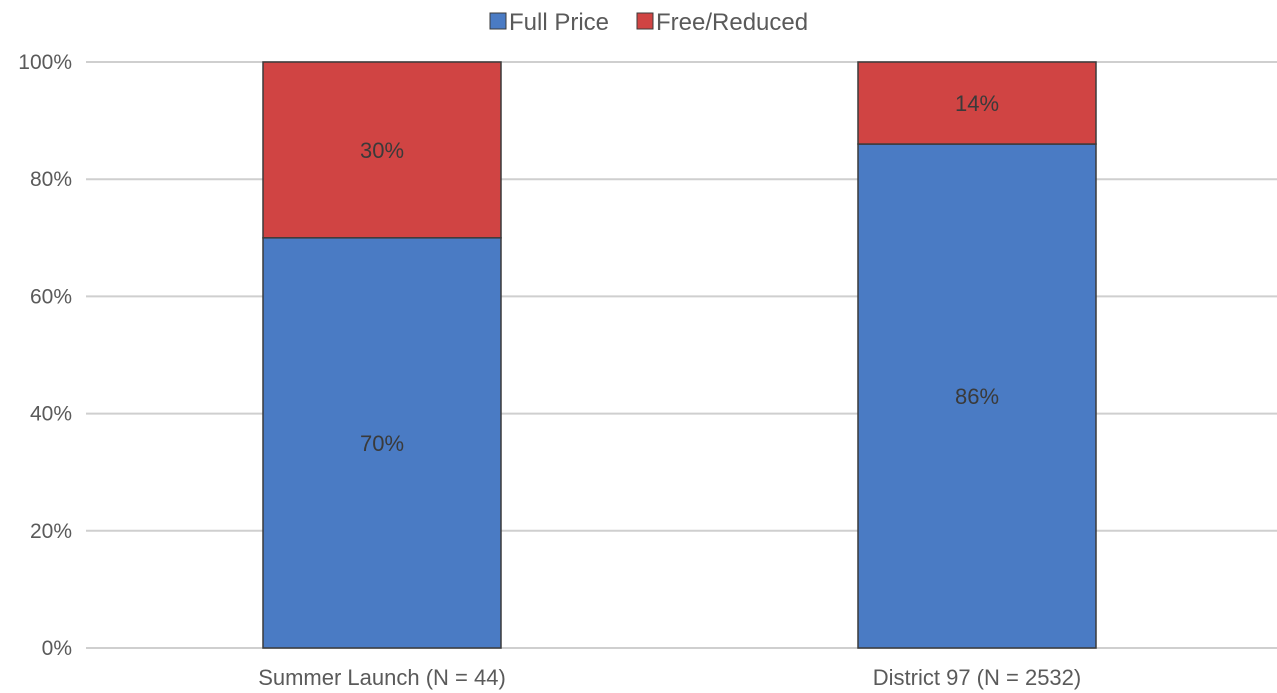 The width and height of the screenshot is (1277, 693). What do you see at coordinates (45, 62) in the screenshot?
I see `y-tick-label: 100%` at bounding box center [45, 62].